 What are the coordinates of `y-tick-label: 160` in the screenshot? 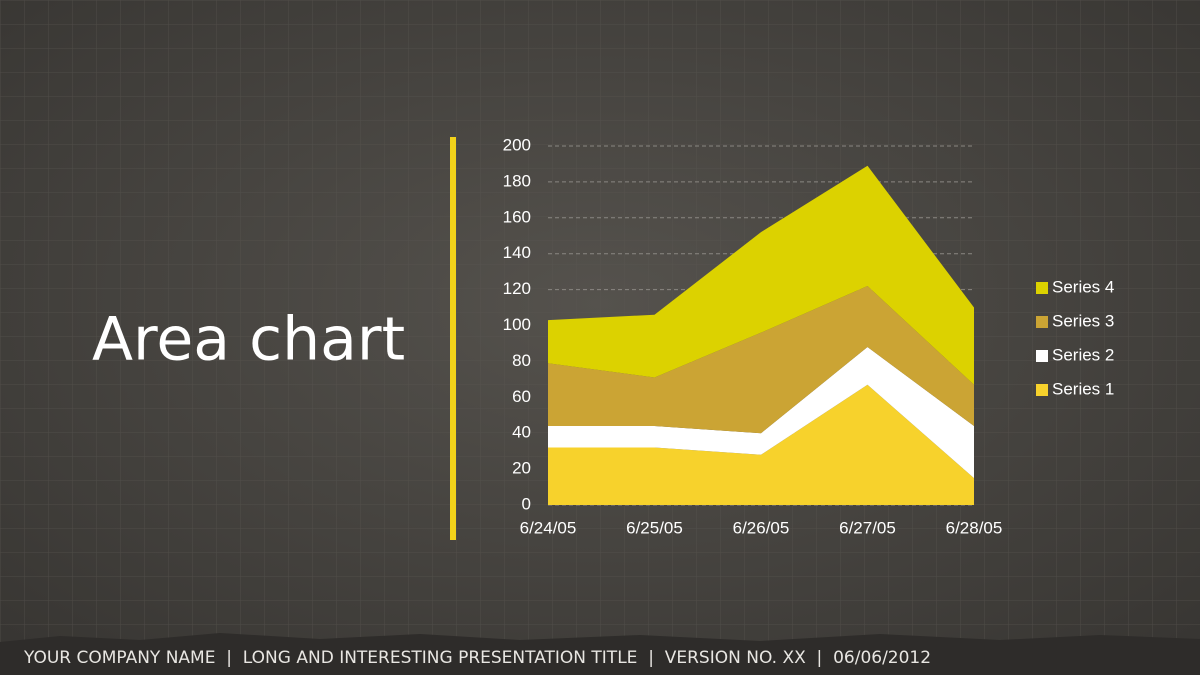 It's located at (517, 216).